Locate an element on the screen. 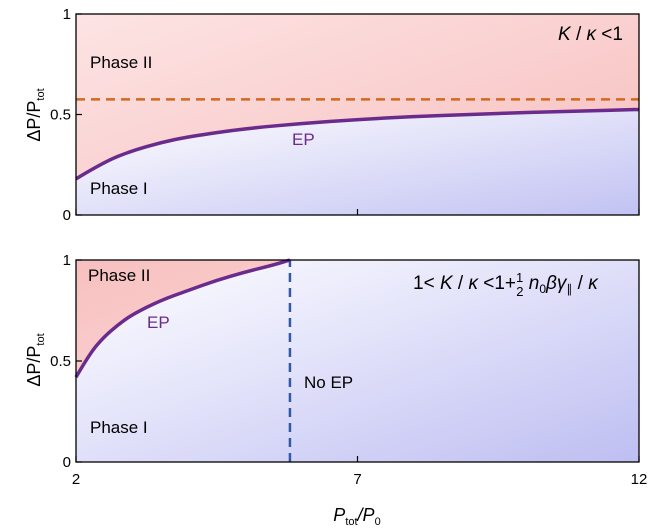  no-ep-label: No EP is located at coordinates (328, 382).